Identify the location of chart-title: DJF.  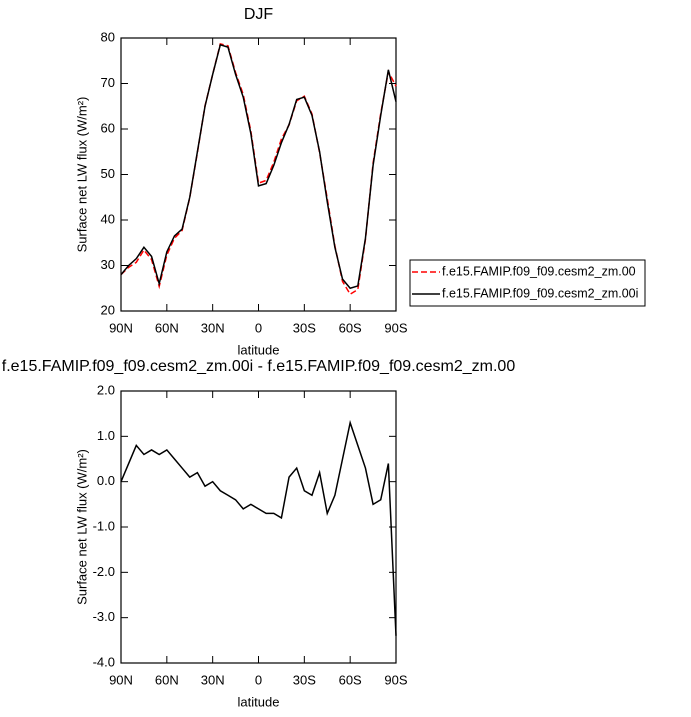
(259, 14).